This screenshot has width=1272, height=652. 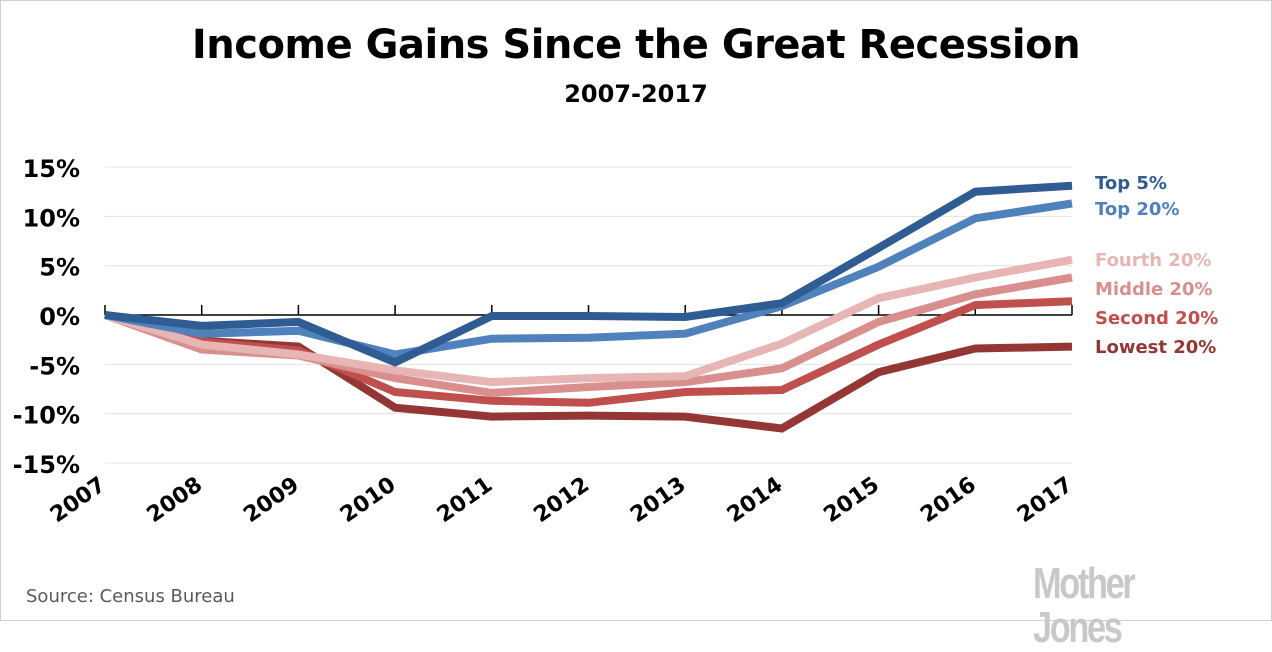 What do you see at coordinates (46, 416) in the screenshot?
I see `y-tick-label: -10%` at bounding box center [46, 416].